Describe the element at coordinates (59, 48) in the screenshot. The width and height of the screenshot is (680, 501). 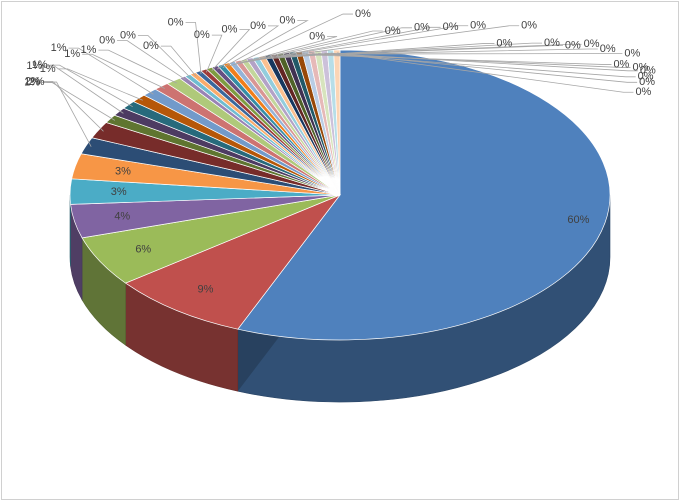
I see `slice-label-12: 1%` at that location.